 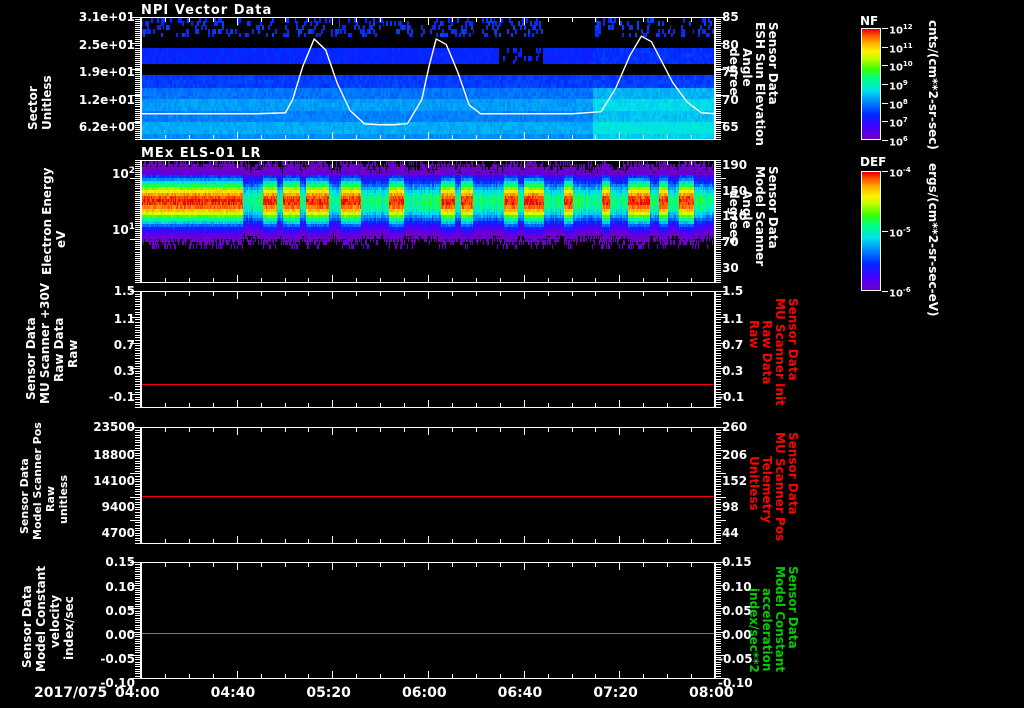 What do you see at coordinates (428, 384) in the screenshot?
I see `p3-series-line` at bounding box center [428, 384].